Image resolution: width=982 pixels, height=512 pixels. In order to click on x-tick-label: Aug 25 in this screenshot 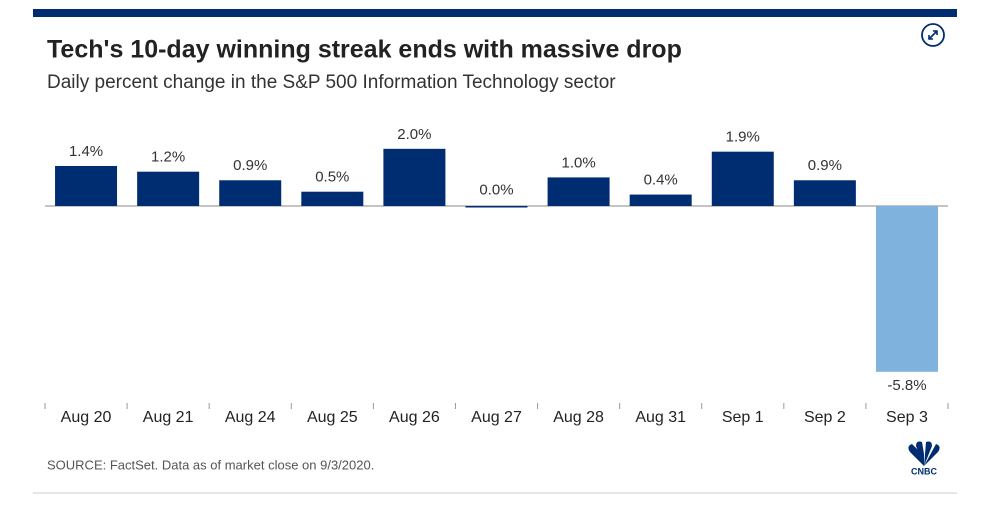, I will do `click(332, 417)`.